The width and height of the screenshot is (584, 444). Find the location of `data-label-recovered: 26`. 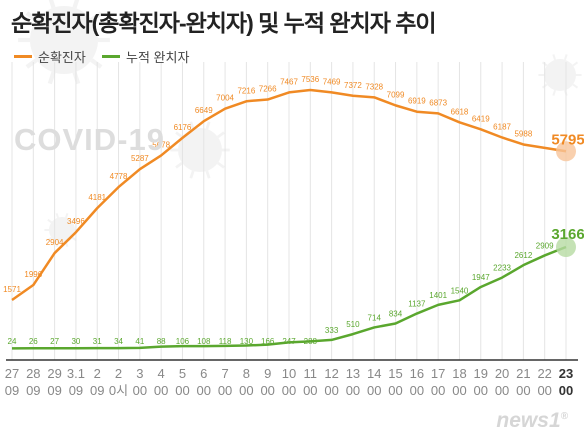

data-label-recovered: 26 is located at coordinates (33, 341).